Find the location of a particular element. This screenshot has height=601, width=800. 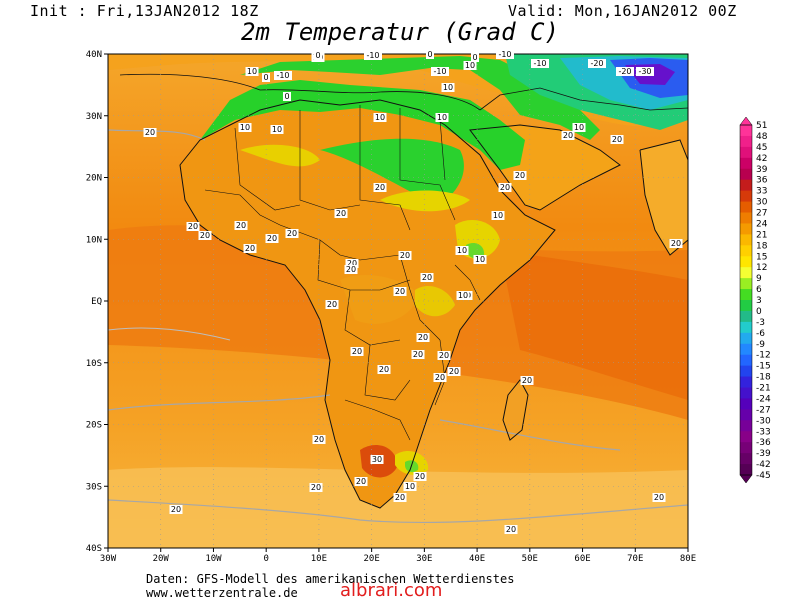

north-africa-cool-zone is located at coordinates (420, 98).